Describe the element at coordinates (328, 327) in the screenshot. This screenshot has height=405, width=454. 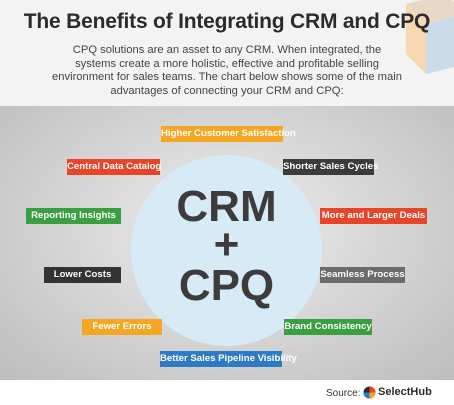
I see `benefit-brand-consistency: Brand Consistency` at that location.